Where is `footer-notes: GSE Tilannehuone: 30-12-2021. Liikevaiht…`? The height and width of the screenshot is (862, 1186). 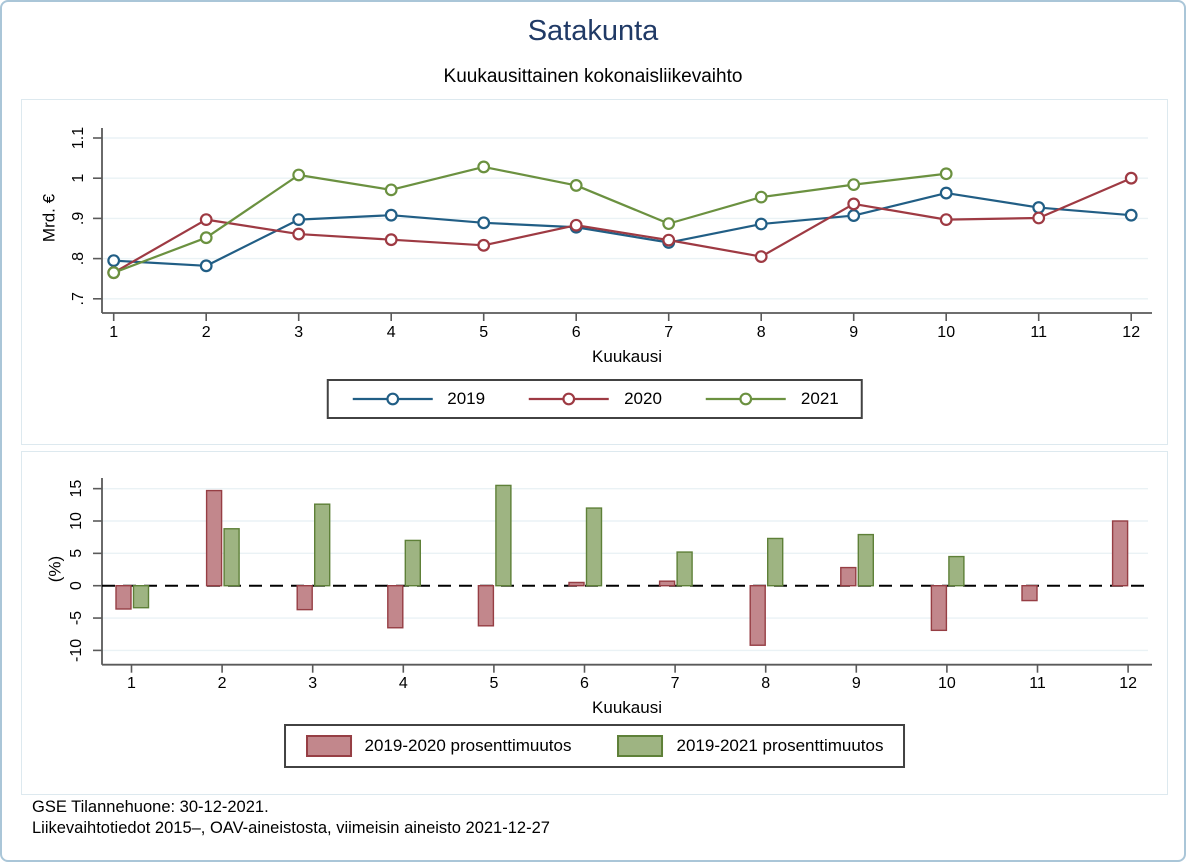 footer-notes: GSE Tilannehuone: 30-12-2021. Liikevaiht… is located at coordinates (291, 818).